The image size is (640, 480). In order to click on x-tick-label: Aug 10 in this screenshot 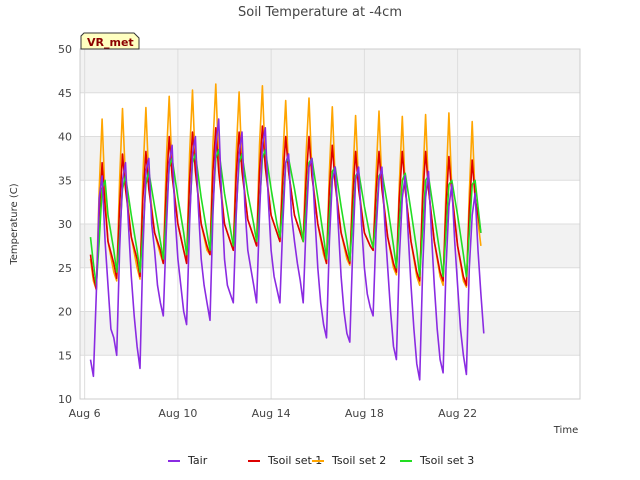, I will do `click(177, 413)`.